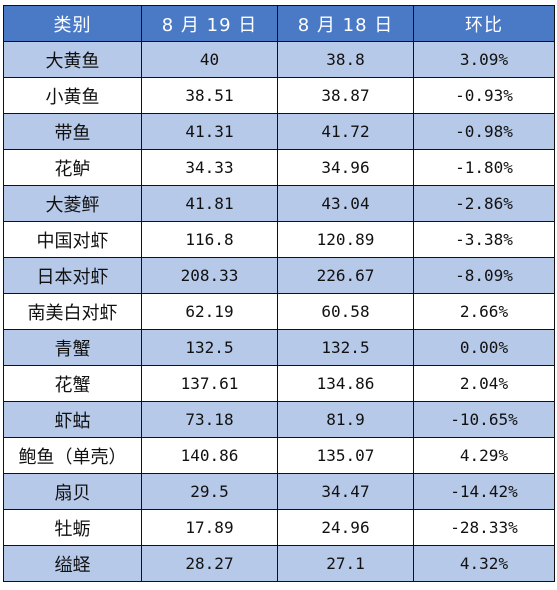 This screenshot has width=557, height=590. I want to click on table-row: 虾蛄 73.18 81.9 -10.65%, so click(279, 419).